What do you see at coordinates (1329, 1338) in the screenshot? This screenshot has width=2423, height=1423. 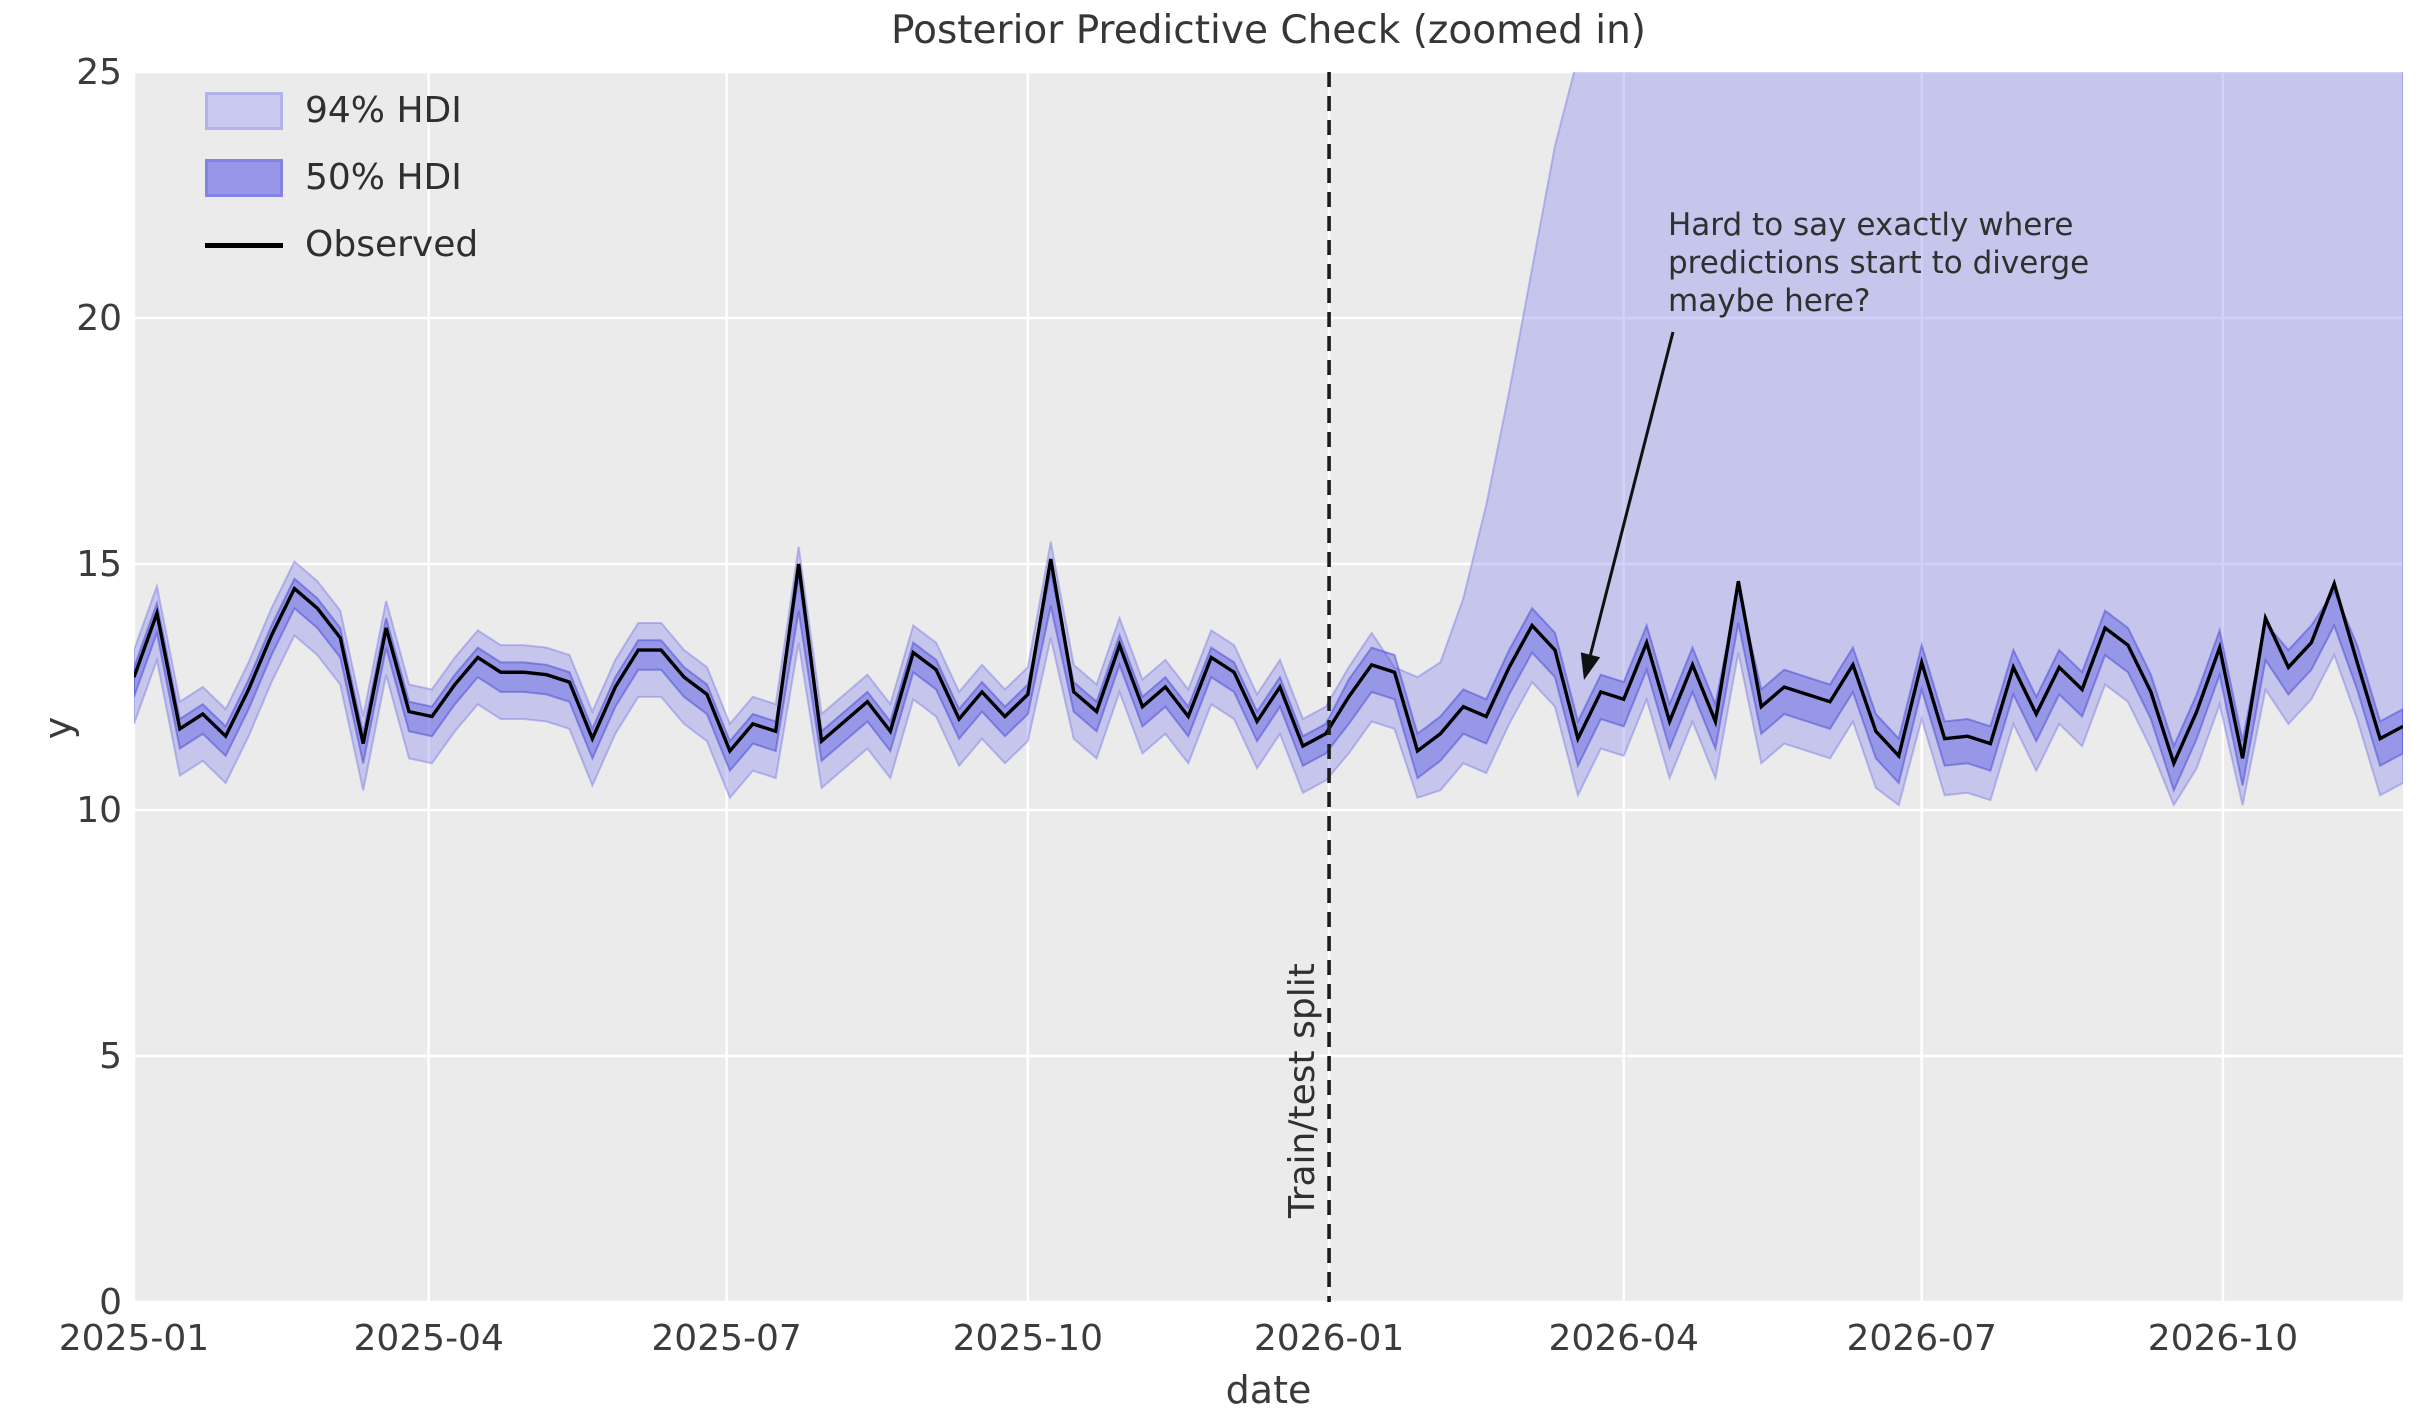 I see `x-tick-label: 2026-01` at bounding box center [1329, 1338].